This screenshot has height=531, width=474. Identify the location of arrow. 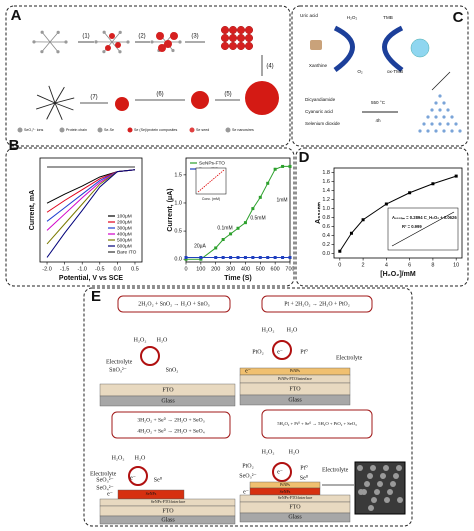
(441, 81).